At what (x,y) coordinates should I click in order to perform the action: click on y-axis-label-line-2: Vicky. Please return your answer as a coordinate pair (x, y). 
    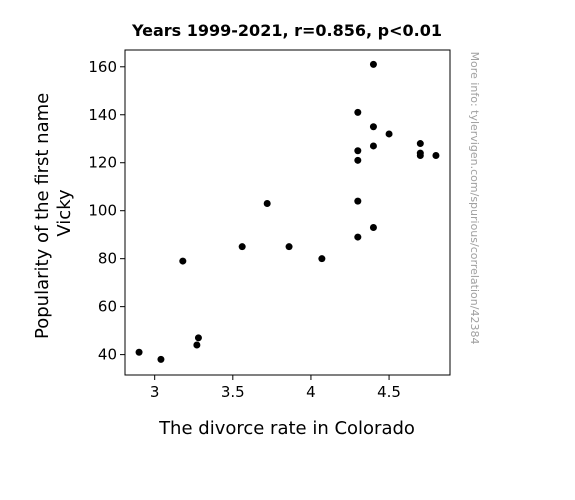
    Looking at the image, I should click on (64, 213).